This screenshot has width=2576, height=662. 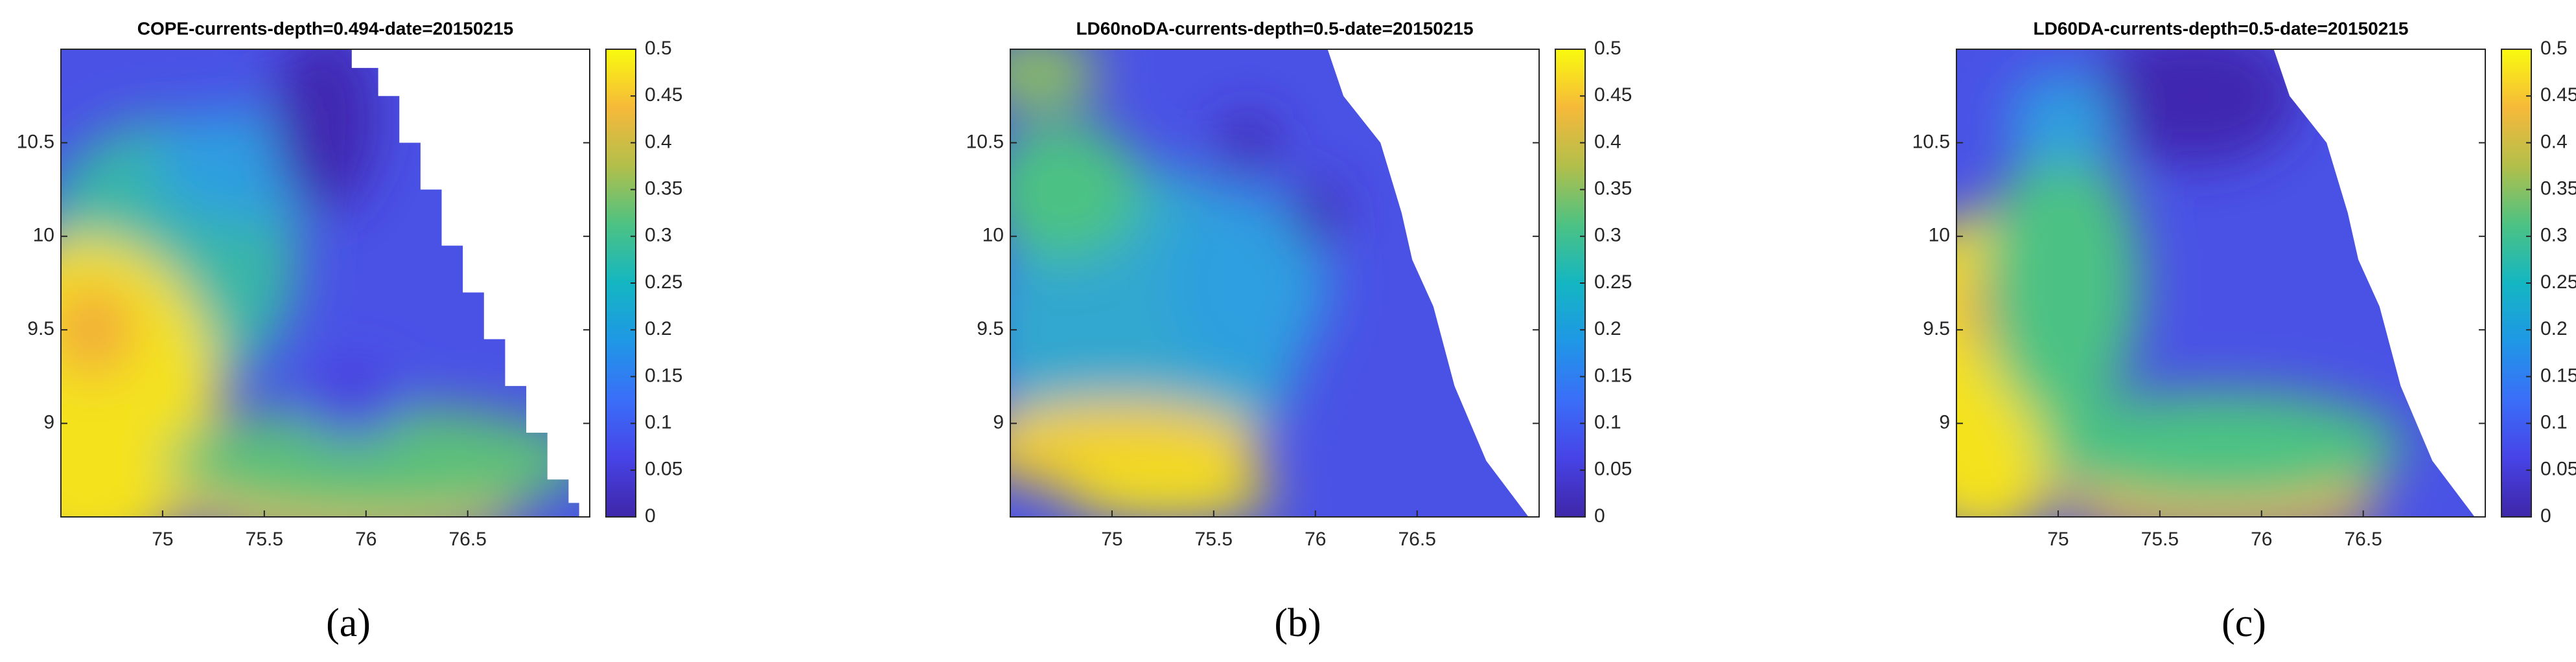 I want to click on subfigure-label: (c), so click(x=2244, y=623).